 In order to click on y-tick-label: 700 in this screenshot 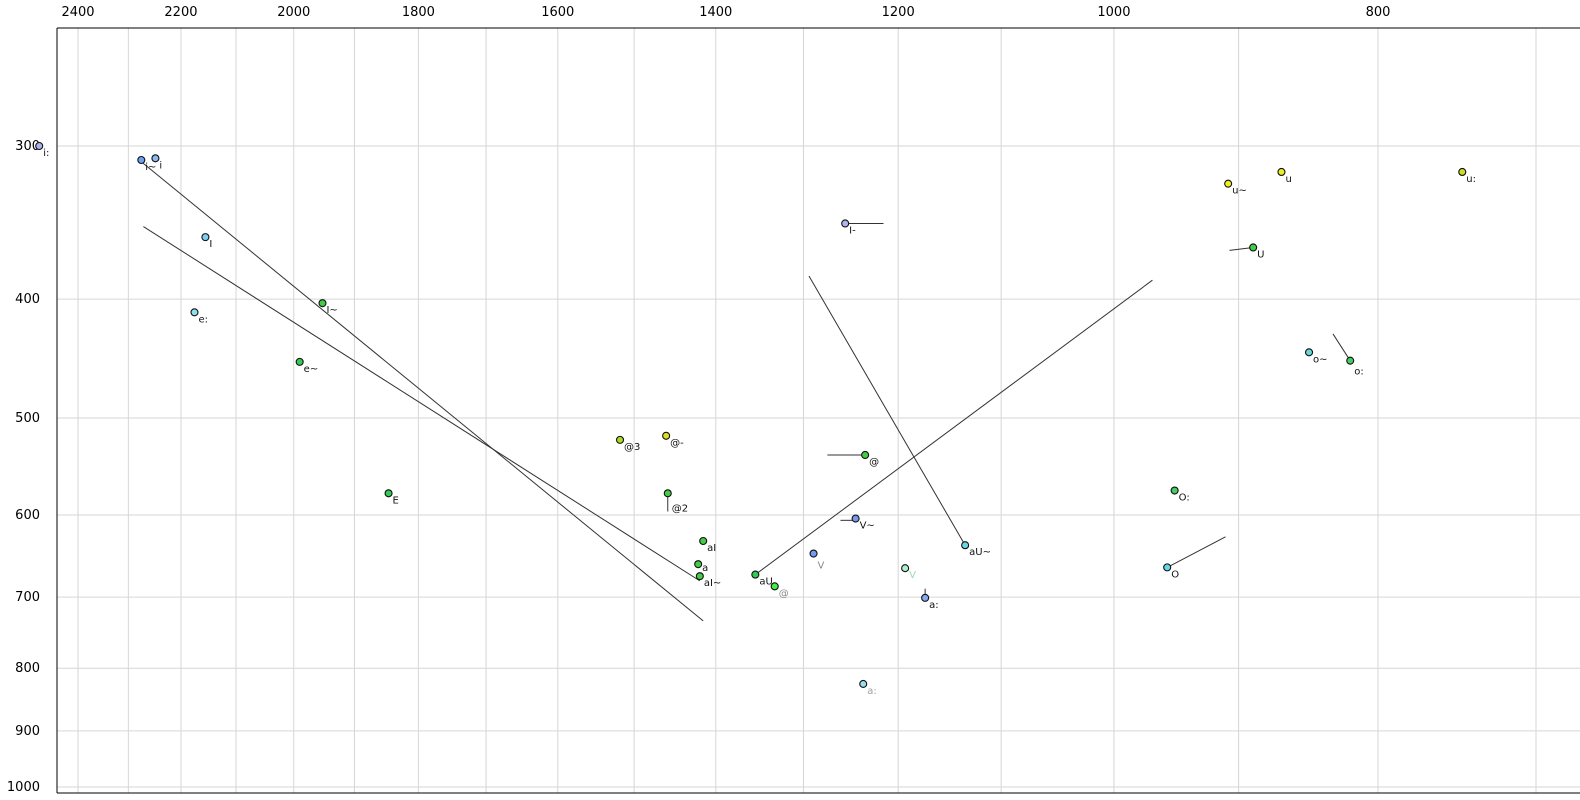, I will do `click(27, 597)`.